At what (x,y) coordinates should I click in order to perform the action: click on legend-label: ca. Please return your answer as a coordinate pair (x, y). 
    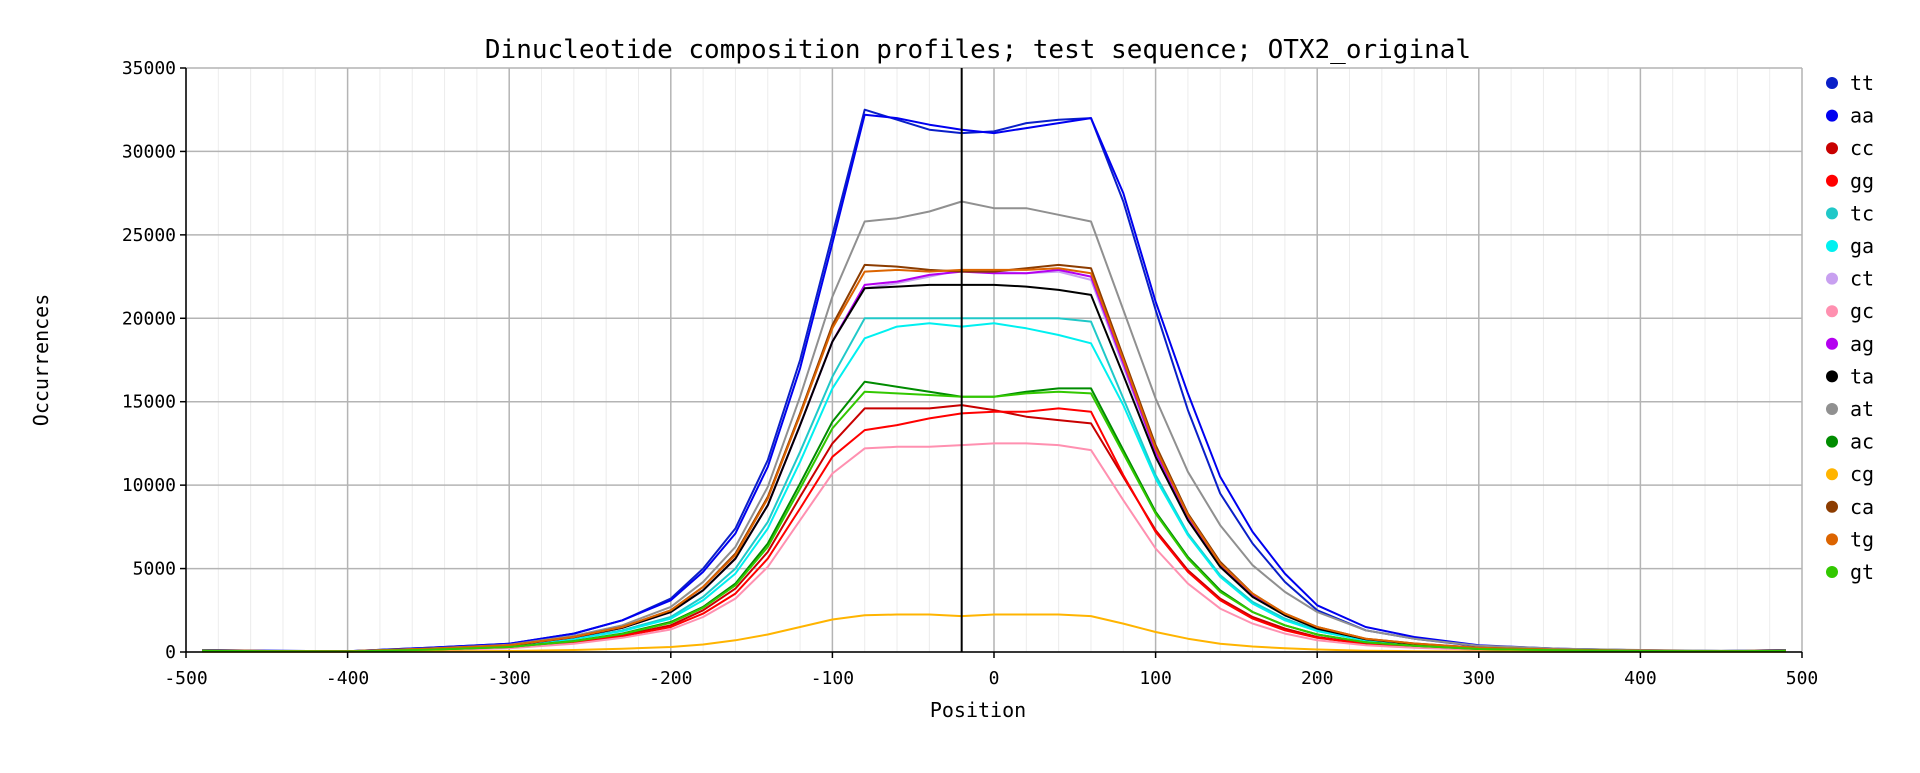
    Looking at the image, I should click on (1862, 507).